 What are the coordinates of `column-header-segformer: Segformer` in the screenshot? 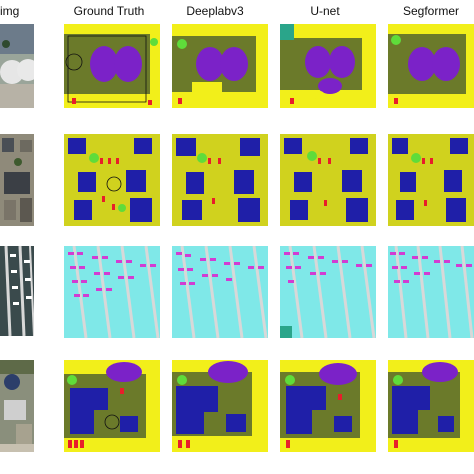 It's located at (431, 11).